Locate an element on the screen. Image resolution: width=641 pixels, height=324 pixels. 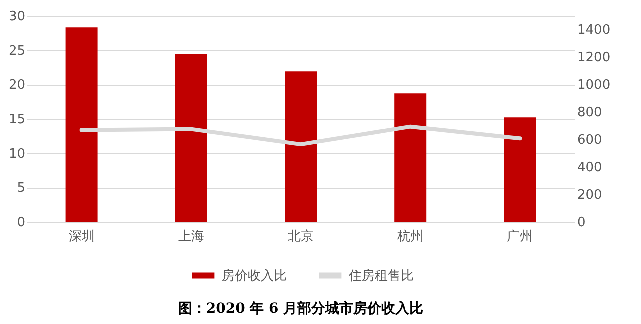
x-tick-label: 广州 is located at coordinates (520, 237).